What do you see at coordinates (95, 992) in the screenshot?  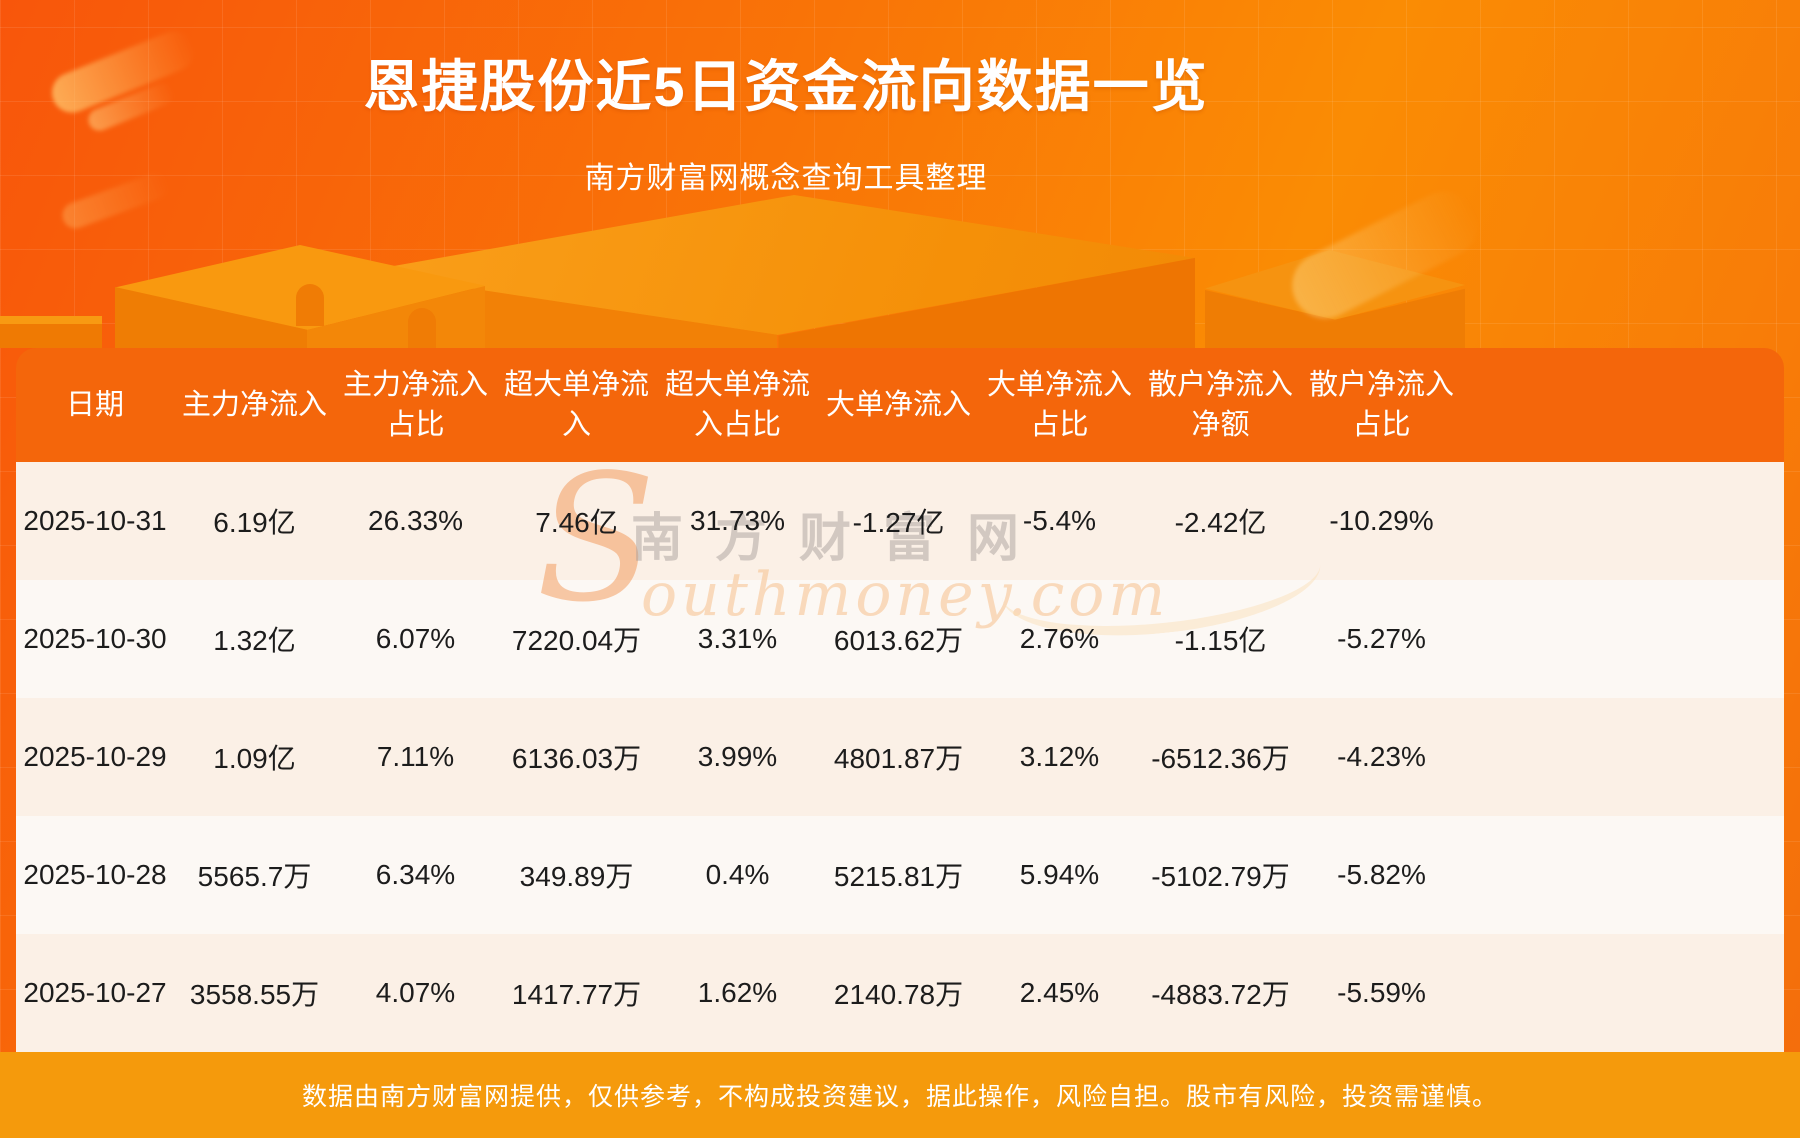 I see `table-cell: 2025-10-27` at bounding box center [95, 992].